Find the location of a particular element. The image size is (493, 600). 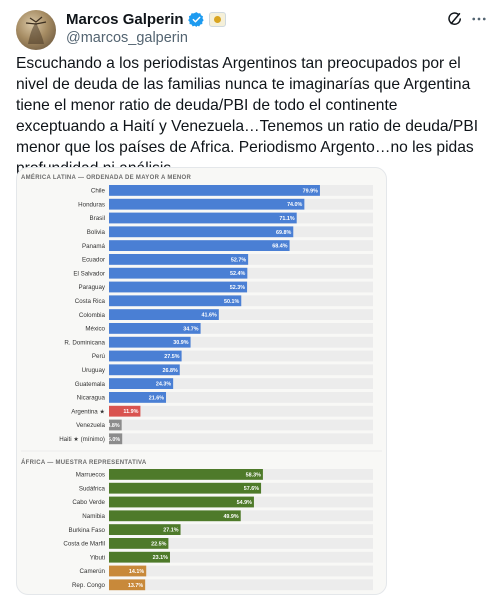

bar-track-africa-yibuti is located at coordinates (241, 557).